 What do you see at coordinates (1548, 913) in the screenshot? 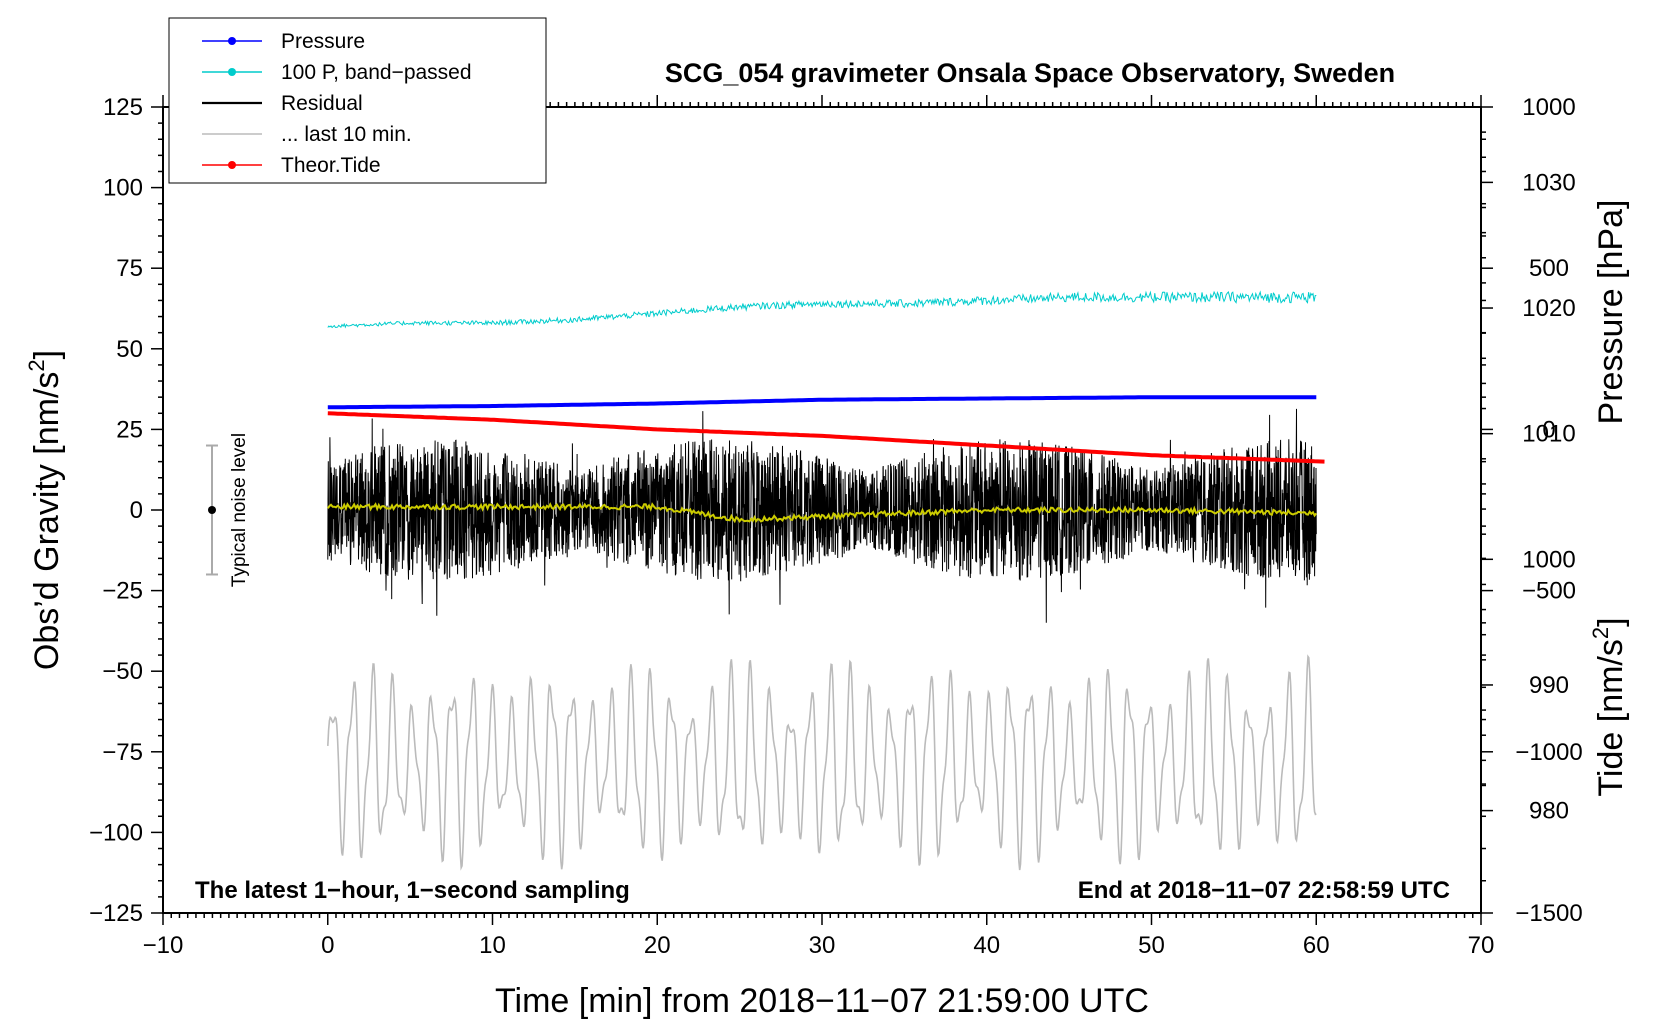
I see `tide-tick-label: −1500` at bounding box center [1548, 913].